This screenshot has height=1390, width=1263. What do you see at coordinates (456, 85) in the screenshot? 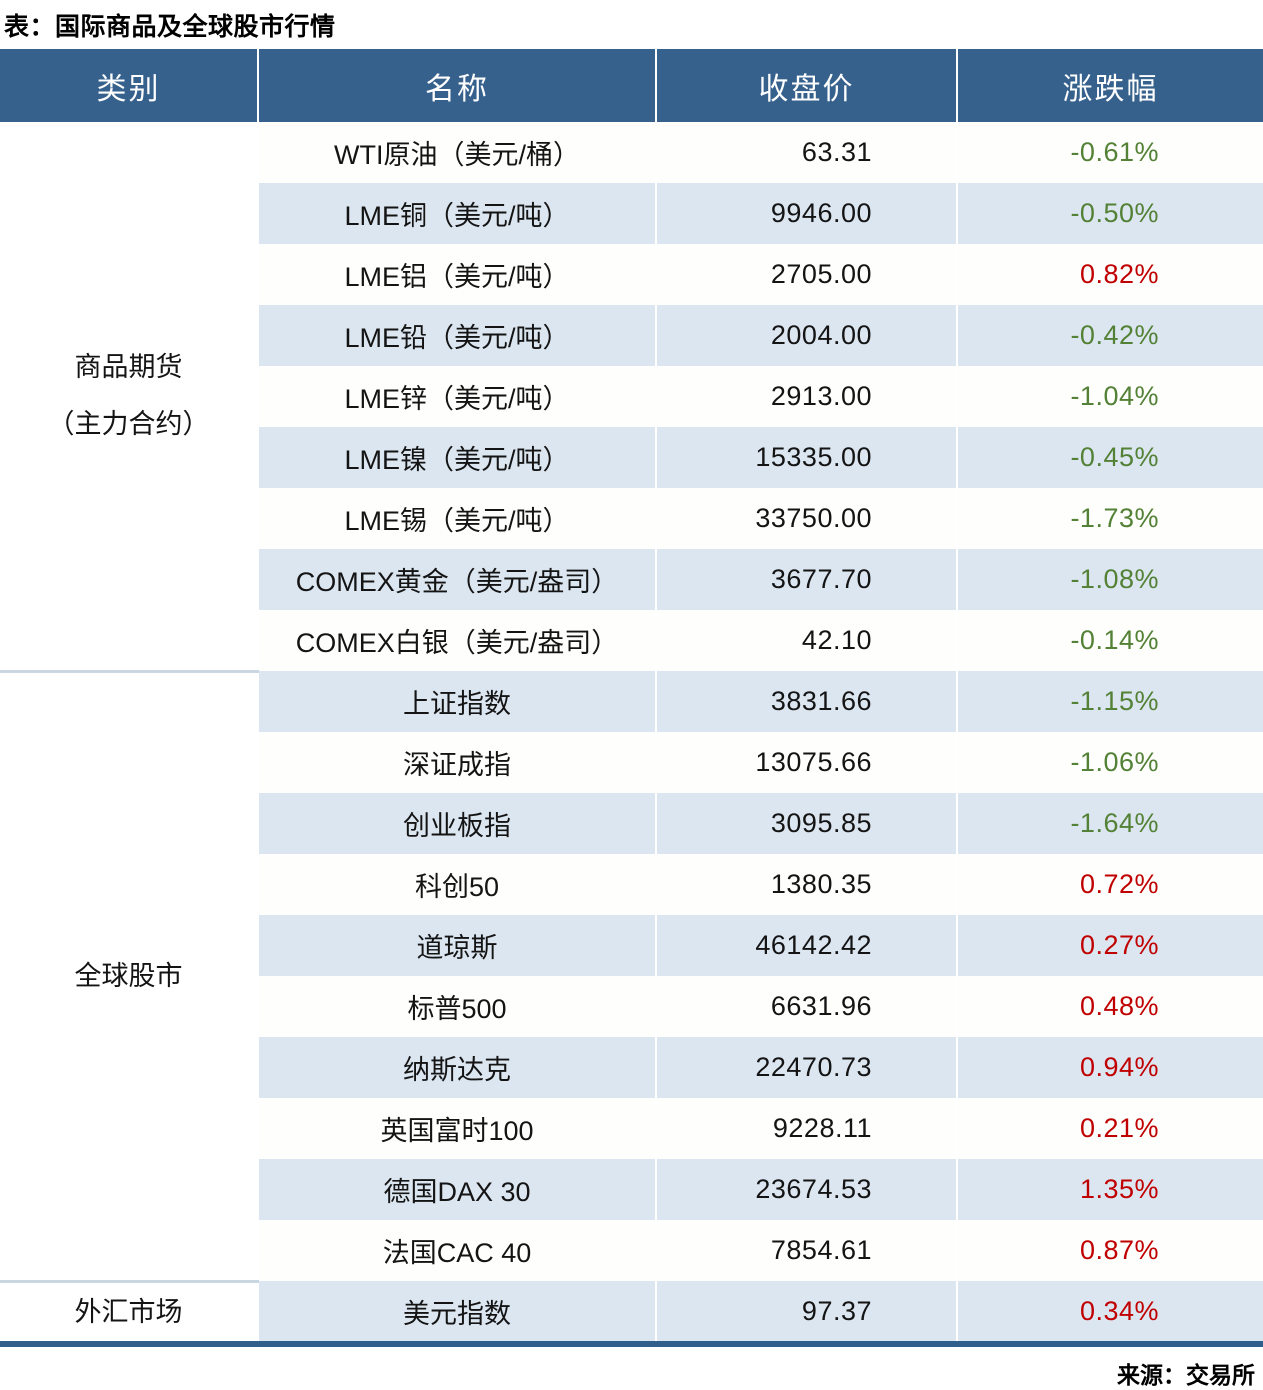
I see `col-header-name: 名称` at bounding box center [456, 85].